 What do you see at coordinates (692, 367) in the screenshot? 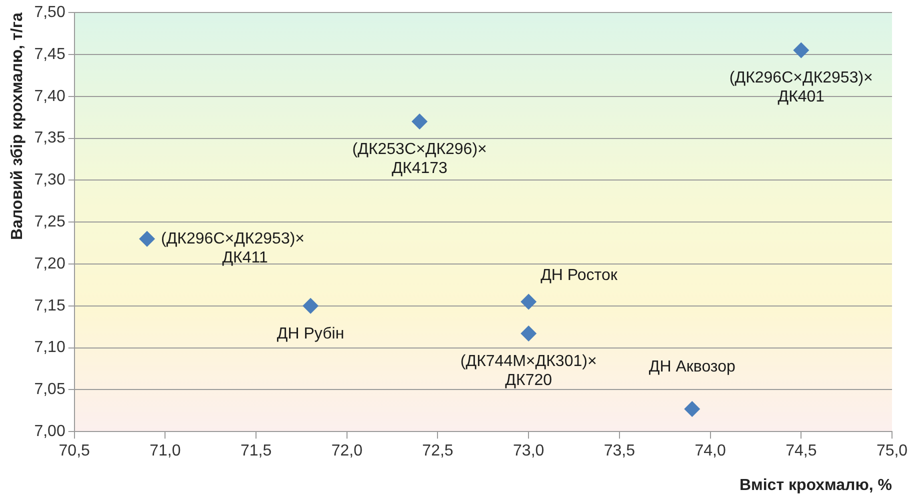
I see `annotation: ДН Аквозор` at bounding box center [692, 367].